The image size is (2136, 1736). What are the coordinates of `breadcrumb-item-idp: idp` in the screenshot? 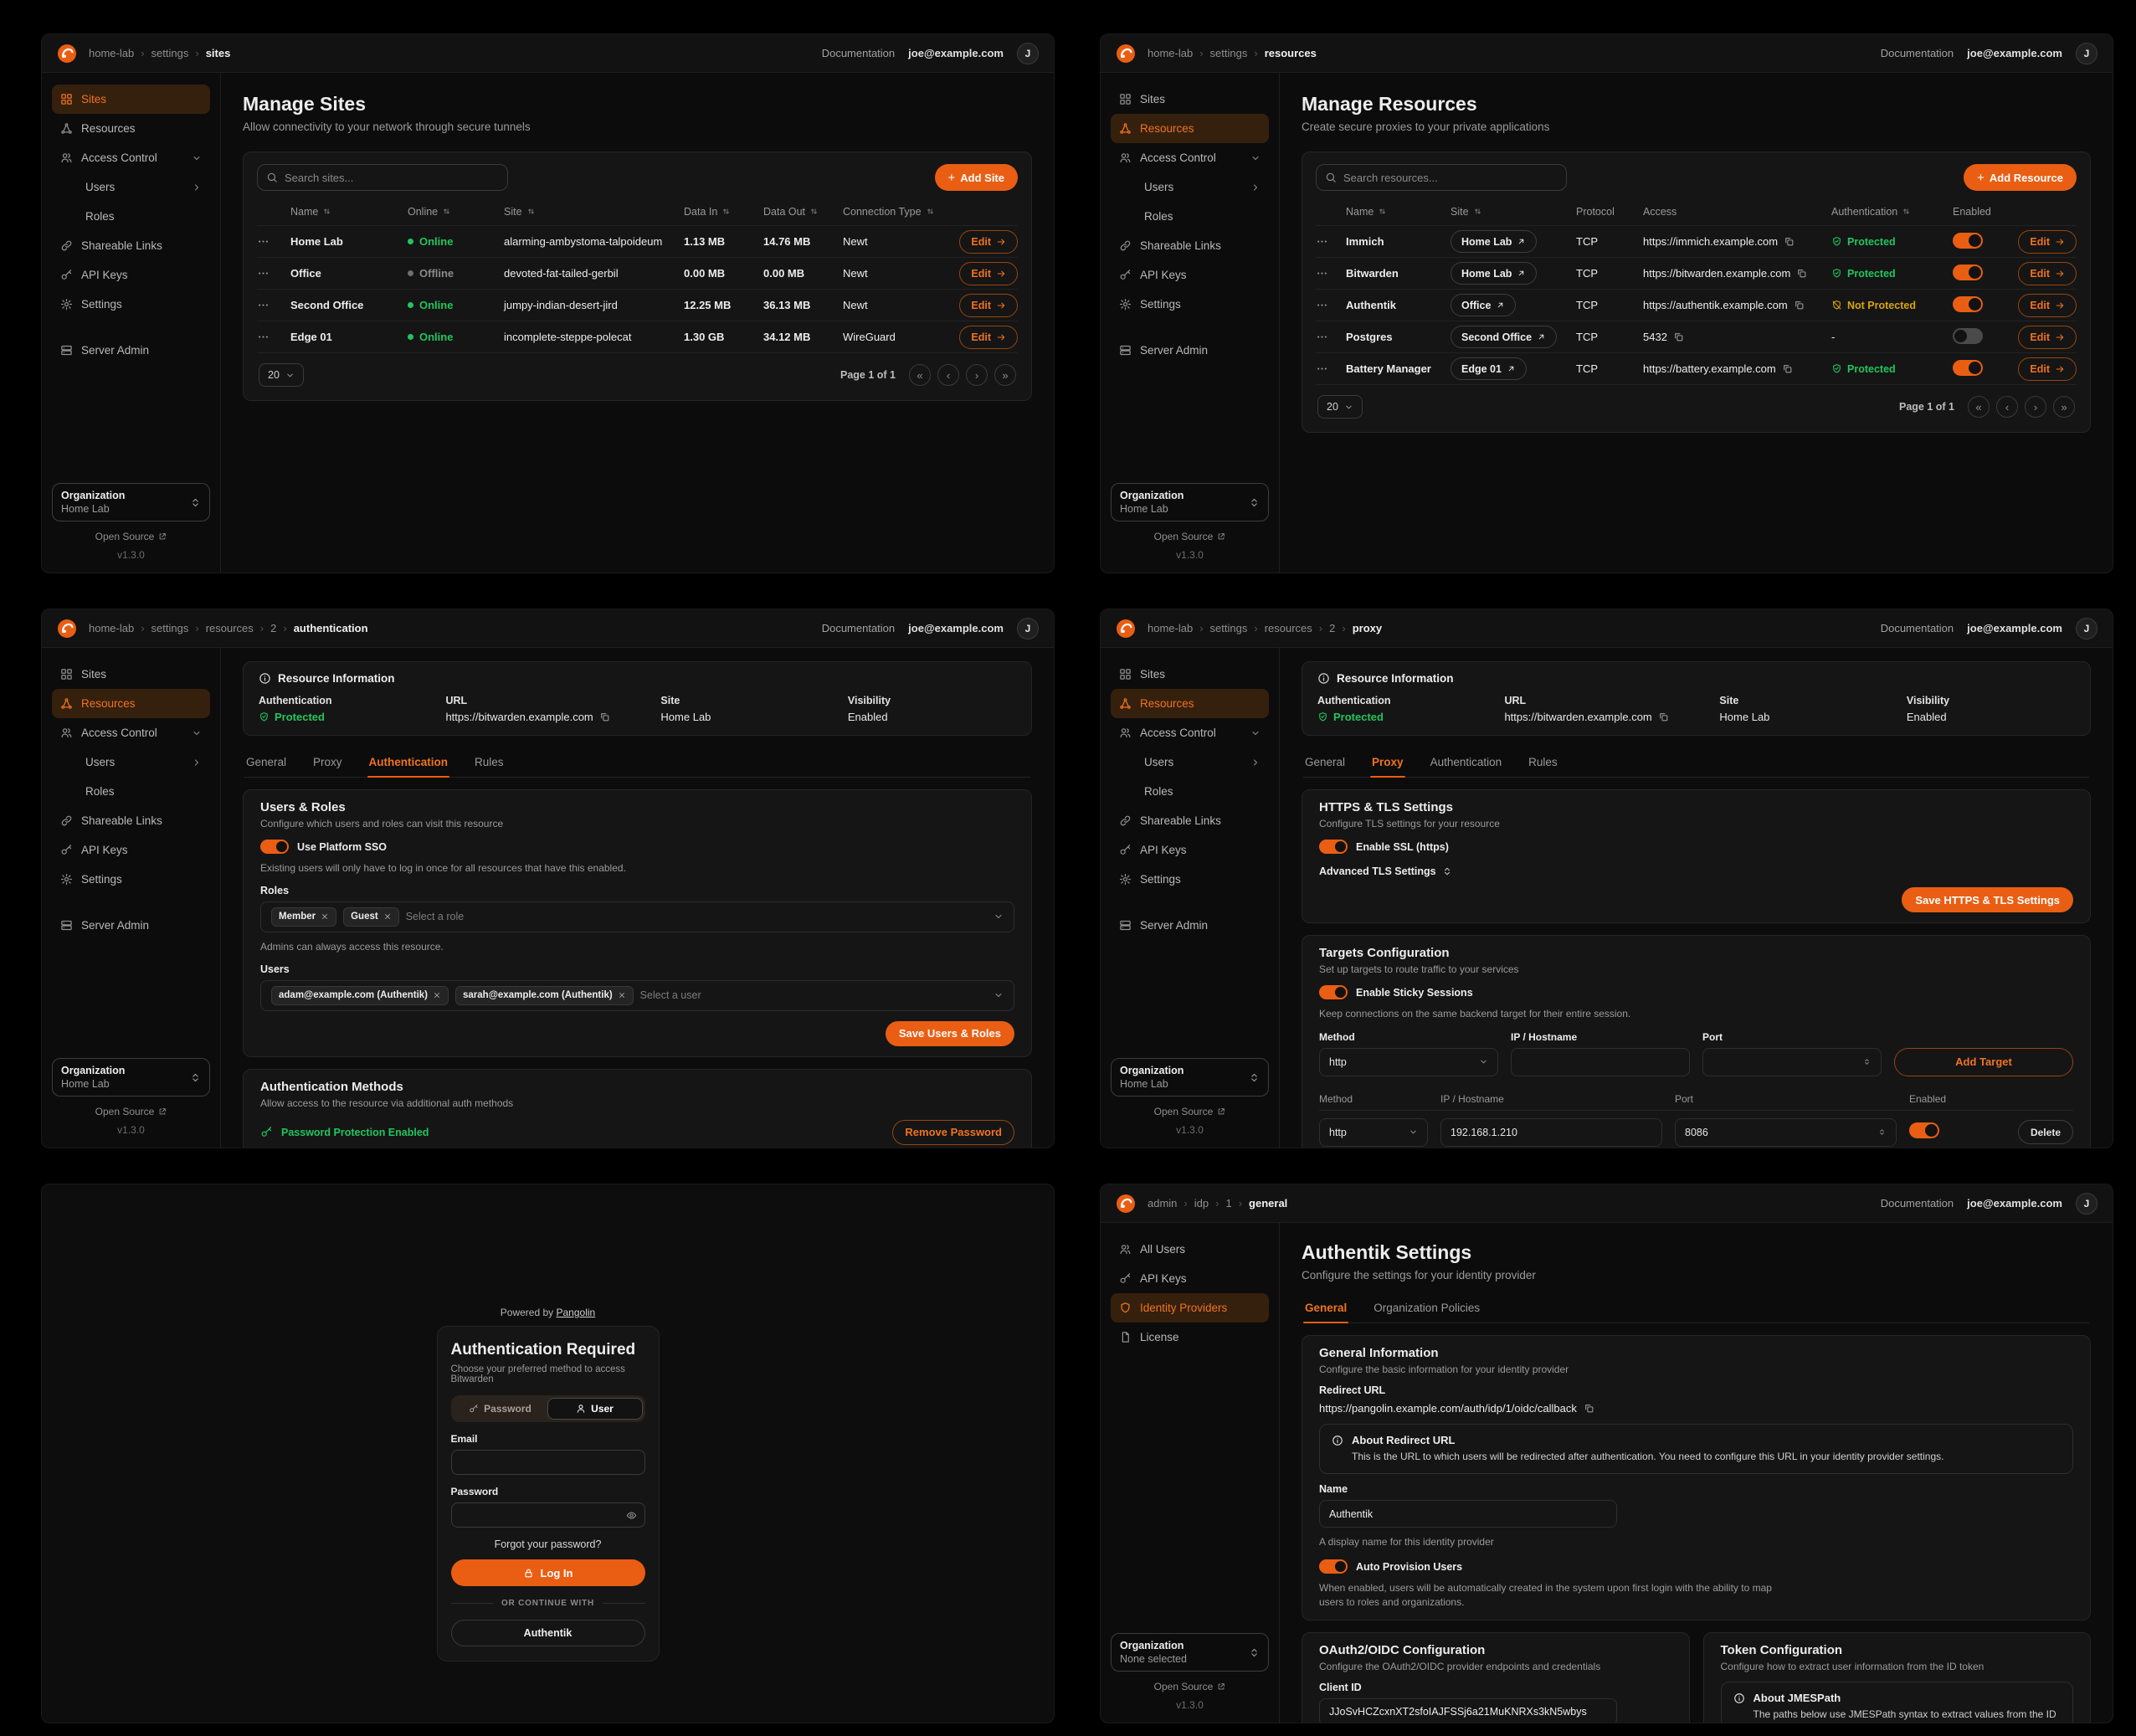 It's located at (1201, 1203).